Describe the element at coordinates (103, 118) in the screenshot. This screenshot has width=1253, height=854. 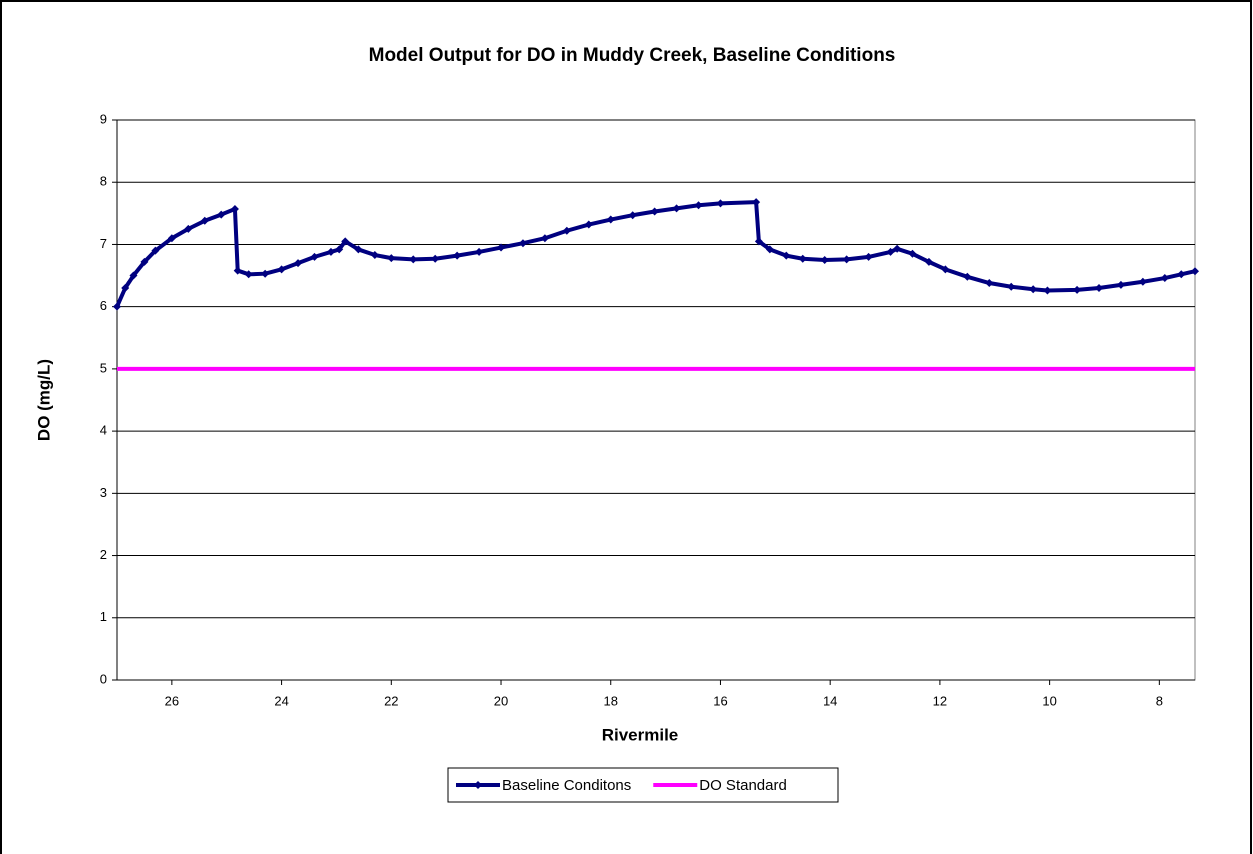
I see `y-tick-label: 9` at that location.